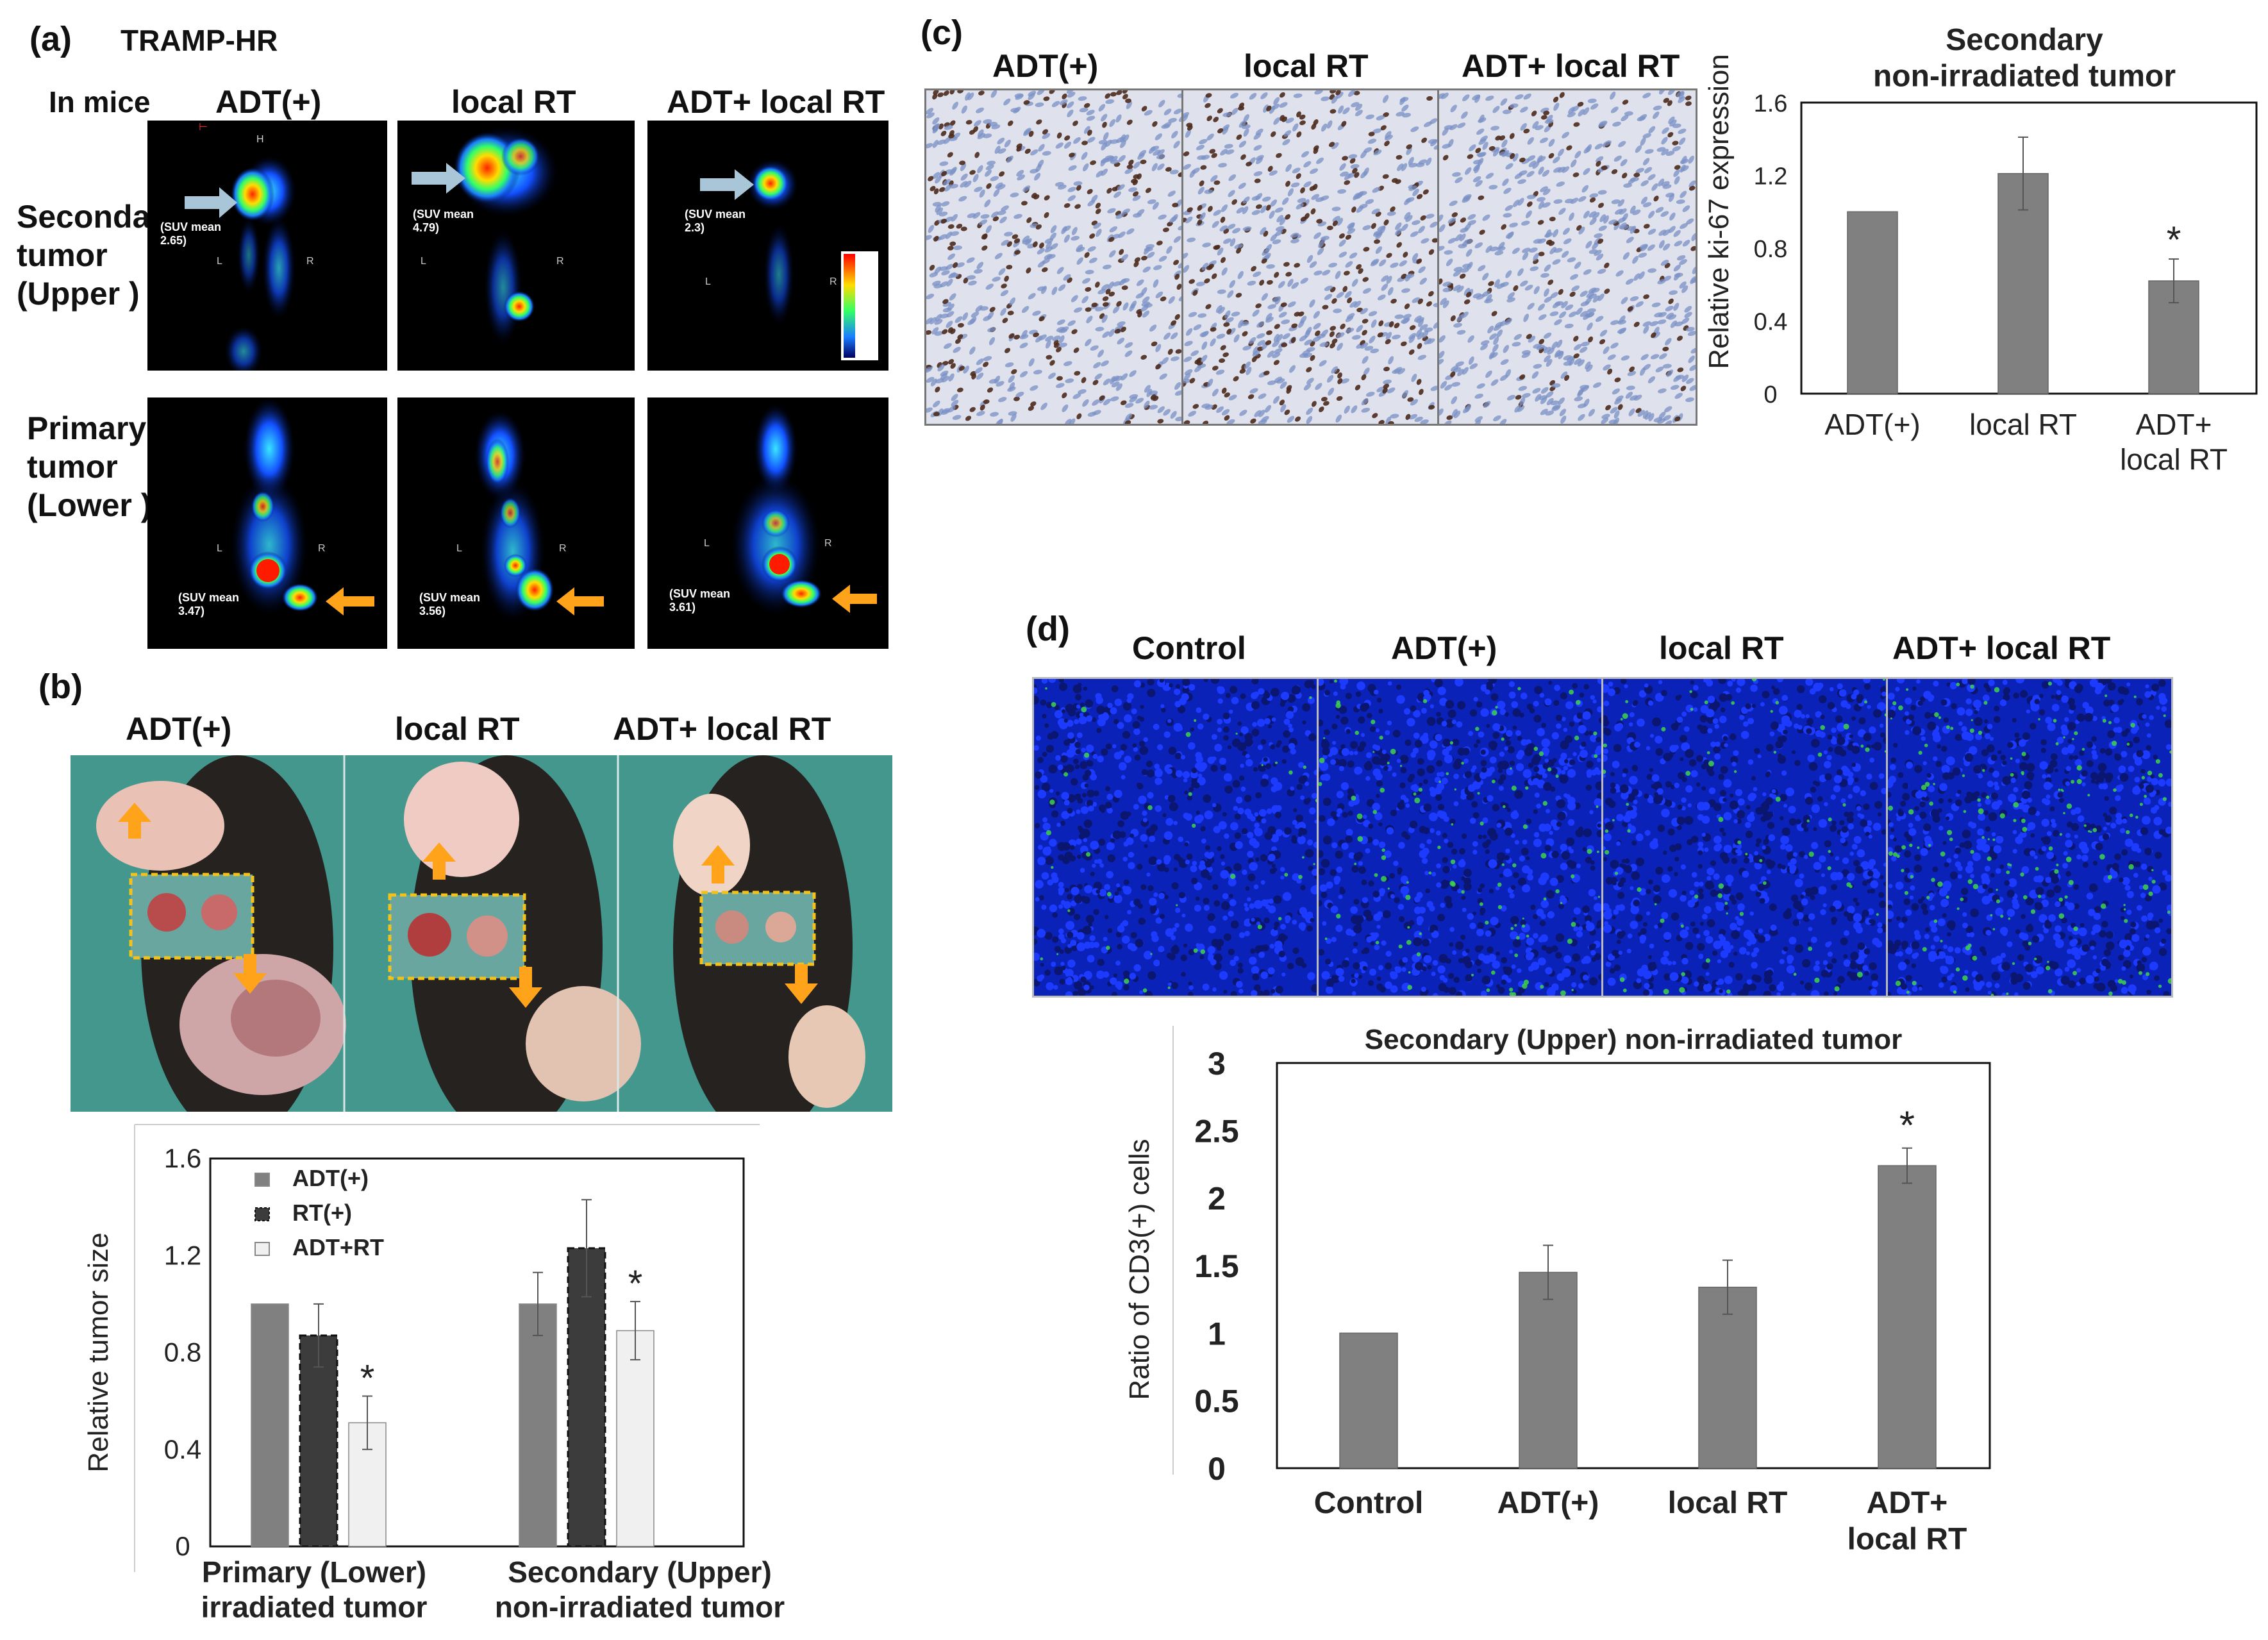 This screenshot has height=1640, width=2268. Describe the element at coordinates (1216, 1131) in the screenshot. I see `chart-d-ytick: 2.5` at that location.